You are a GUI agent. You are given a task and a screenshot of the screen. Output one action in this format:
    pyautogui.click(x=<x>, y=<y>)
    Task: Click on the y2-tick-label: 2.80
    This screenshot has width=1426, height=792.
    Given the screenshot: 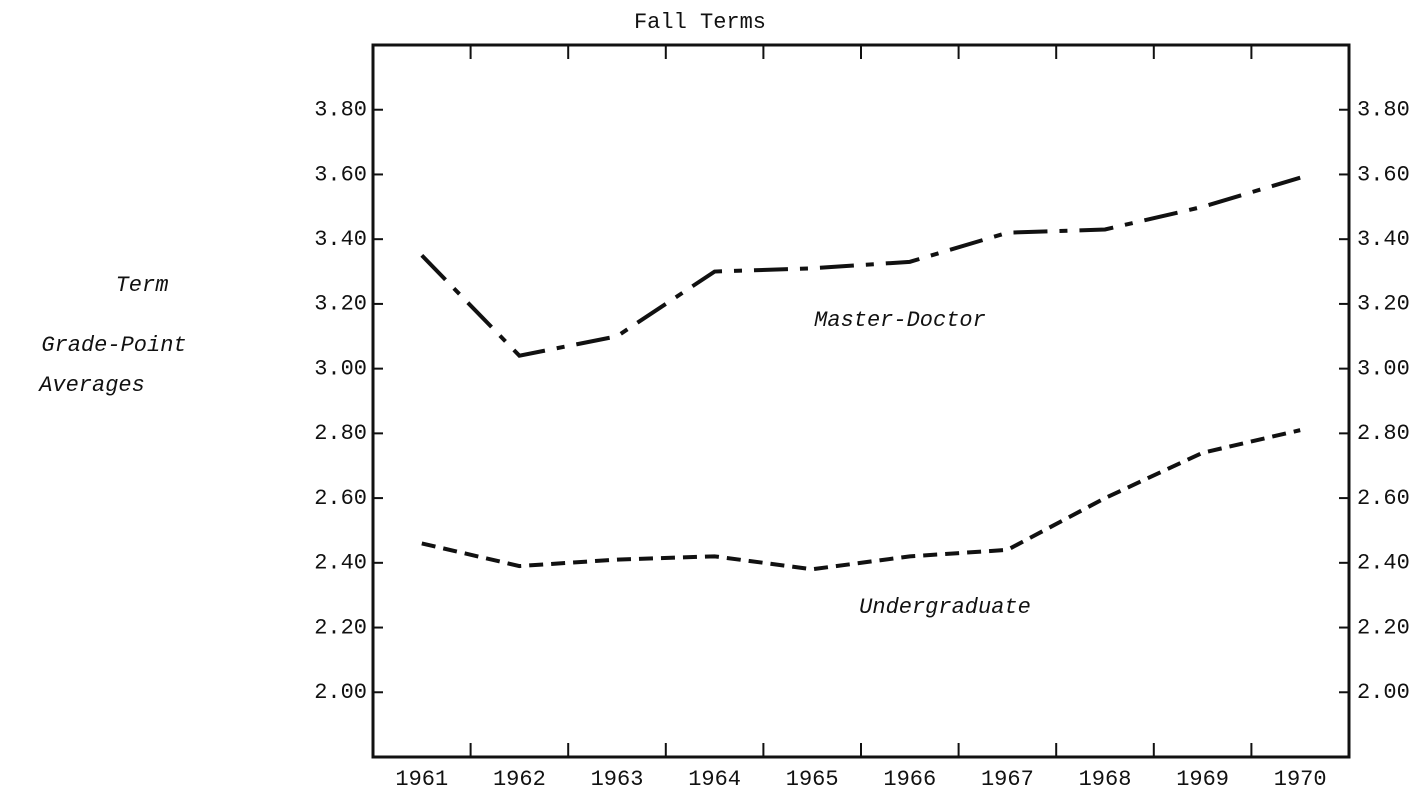 What is the action you would take?
    pyautogui.click(x=1383, y=433)
    